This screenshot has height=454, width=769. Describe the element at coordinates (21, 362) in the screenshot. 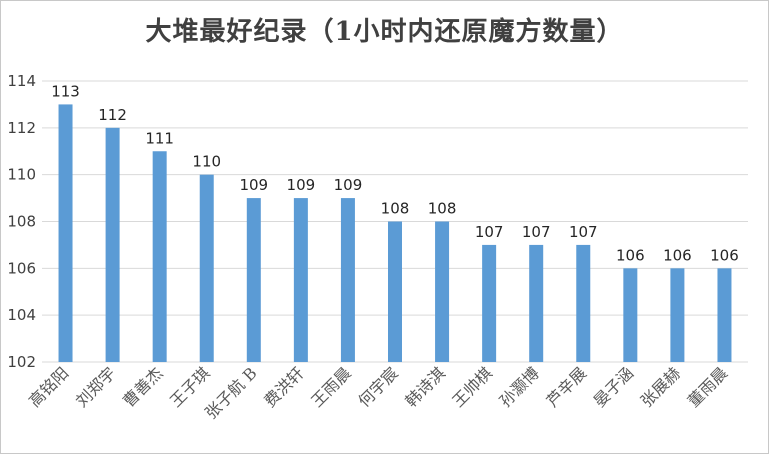

I see `y-tick-label: 102` at that location.